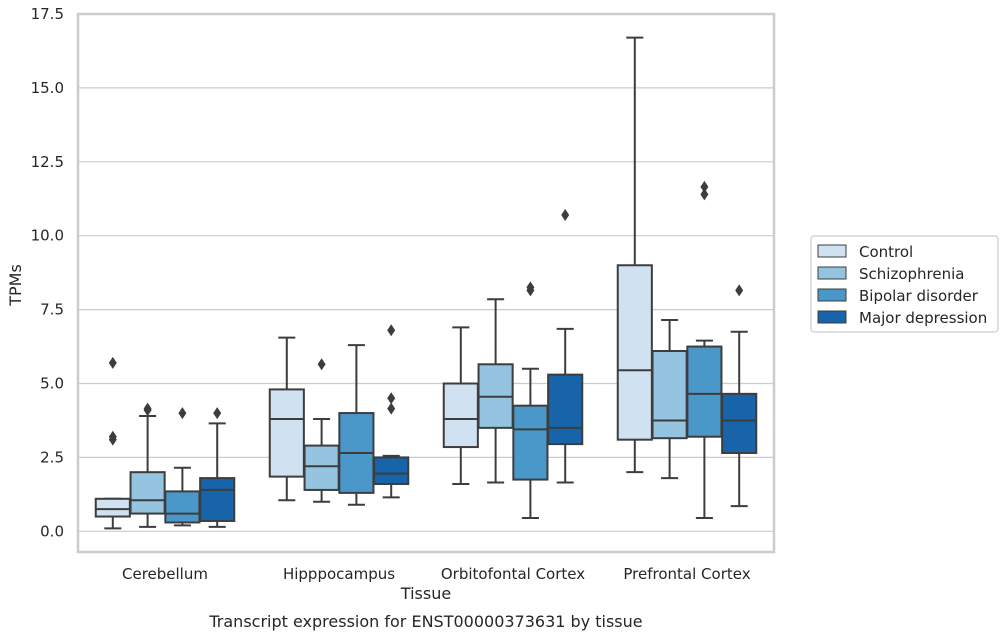 This screenshot has width=1007, height=639. Describe the element at coordinates (47, 272) in the screenshot. I see `y-axis-ticks: 0.0 2.5 5.0 7.5 10.0 12.5 15.0 17.5` at that location.